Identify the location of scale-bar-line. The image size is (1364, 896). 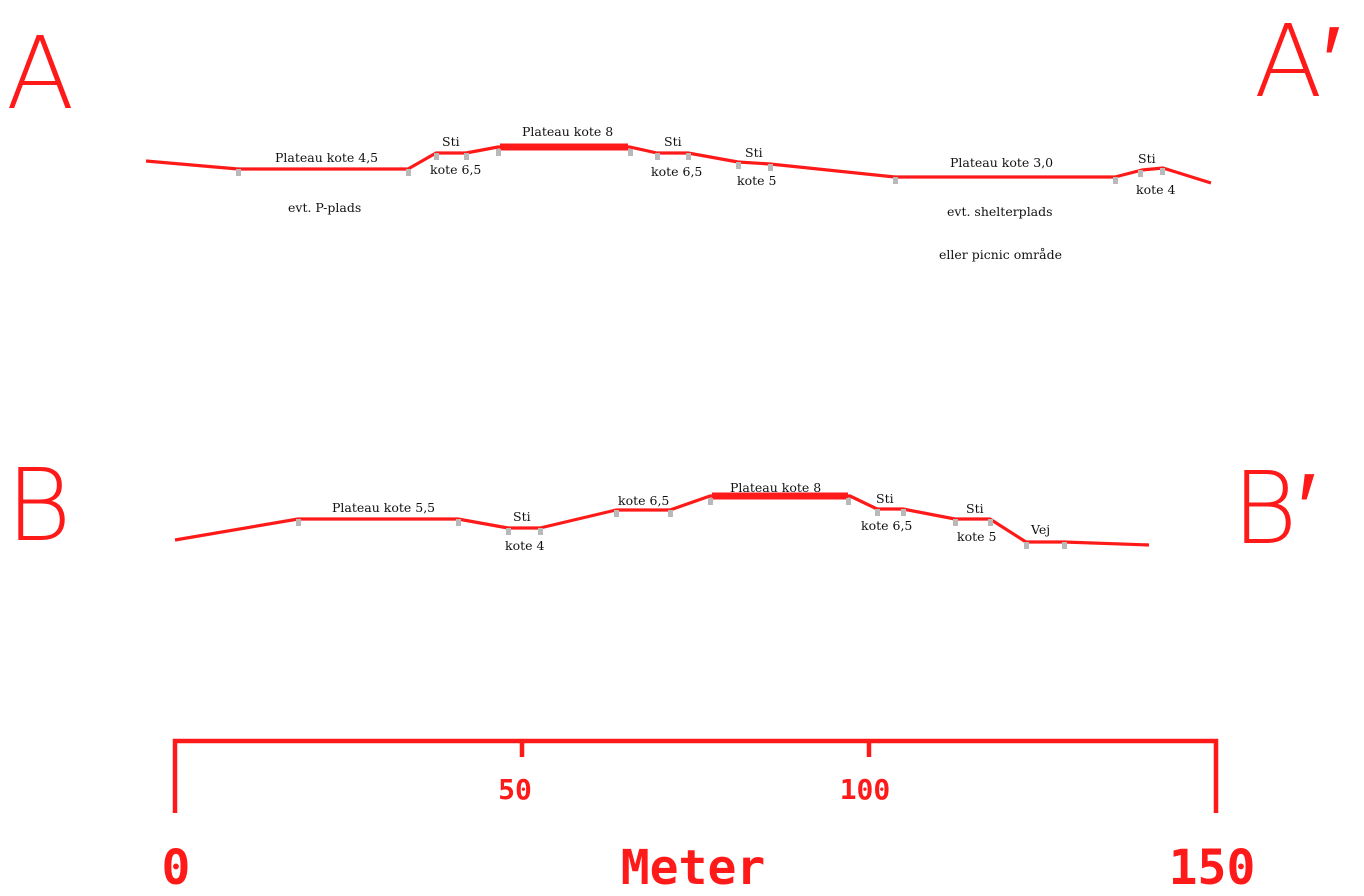
(695, 775).